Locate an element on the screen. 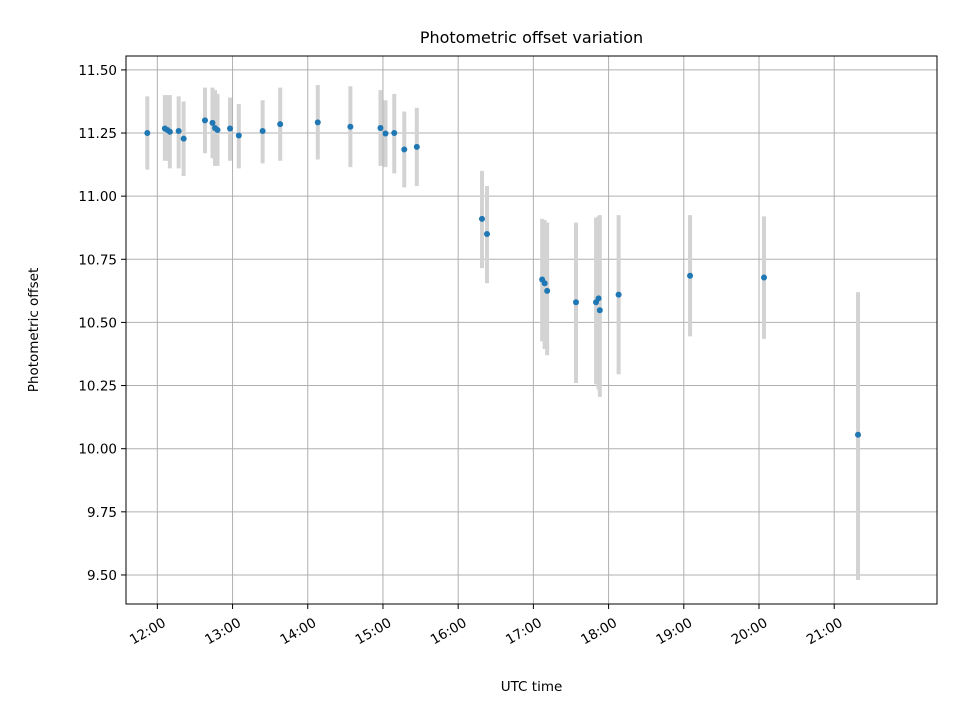  y-tick-label: 9.75 is located at coordinates (102, 513).